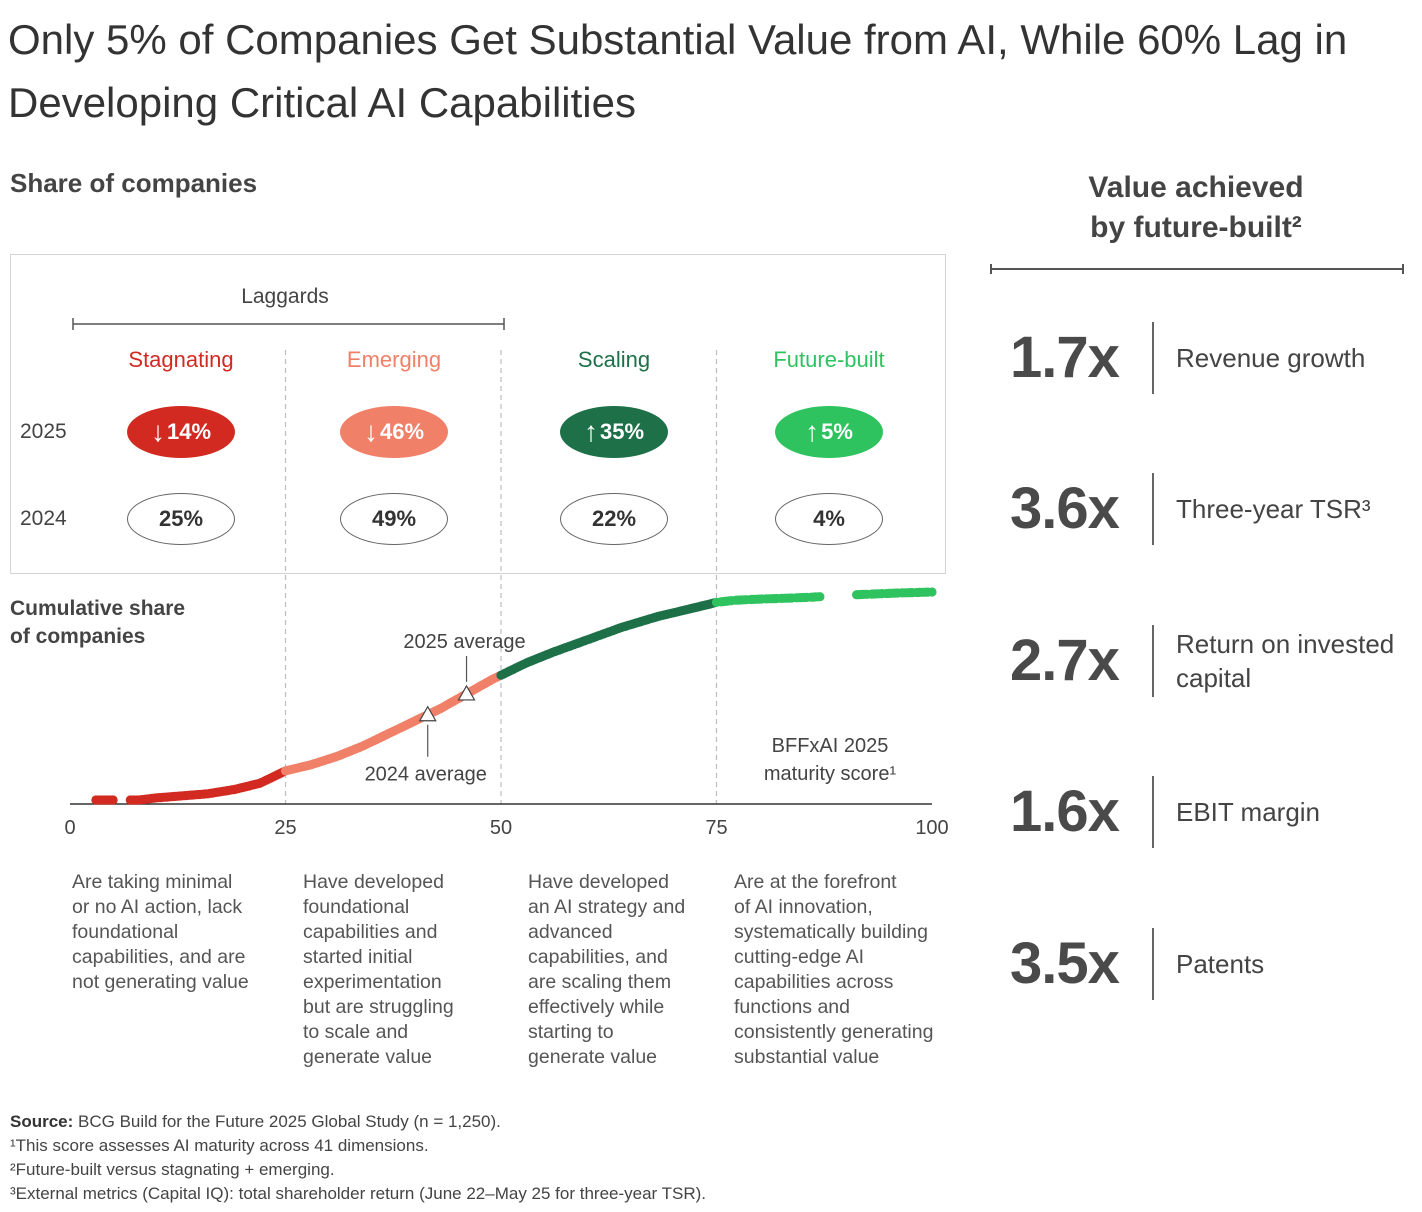 This screenshot has height=1212, width=1422. I want to click on pill-2025-future-built: ↑ 5%, so click(829, 432).